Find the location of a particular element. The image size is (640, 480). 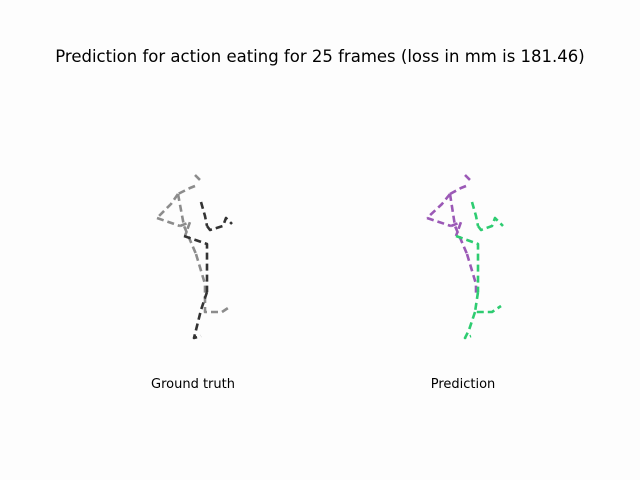

prediction-skeleton is located at coordinates (465, 257).